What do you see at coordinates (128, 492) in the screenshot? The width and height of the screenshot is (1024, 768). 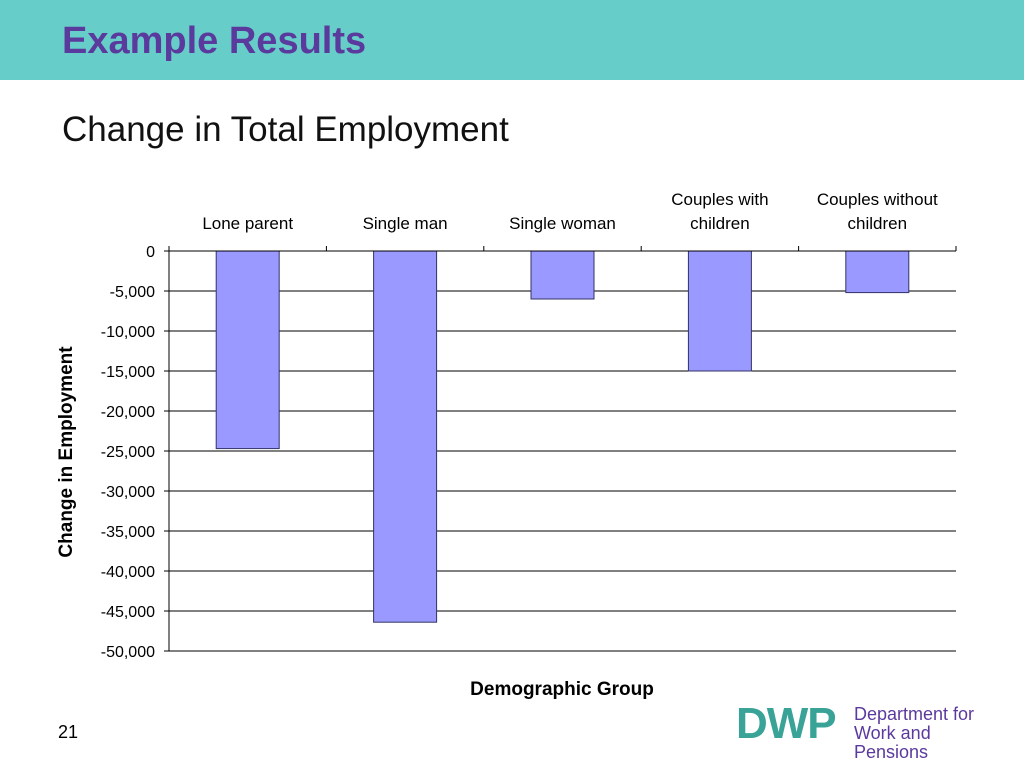 I see `y-tick-label: -30,000` at bounding box center [128, 492].